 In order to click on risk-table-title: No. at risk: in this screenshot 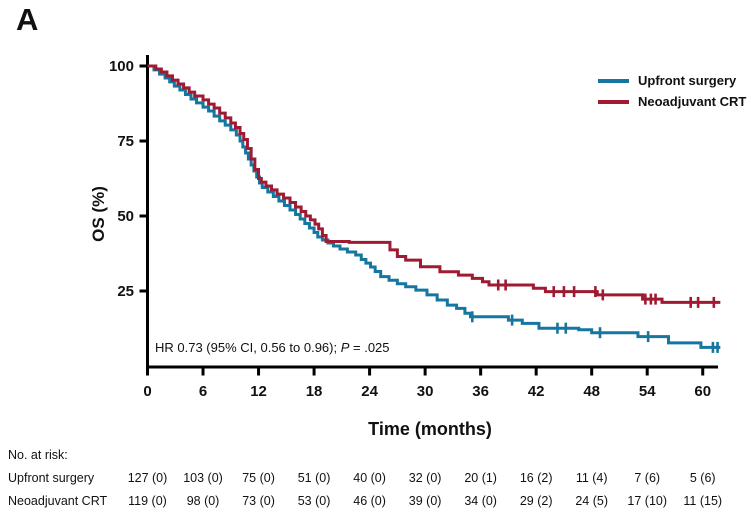, I will do `click(38, 455)`.